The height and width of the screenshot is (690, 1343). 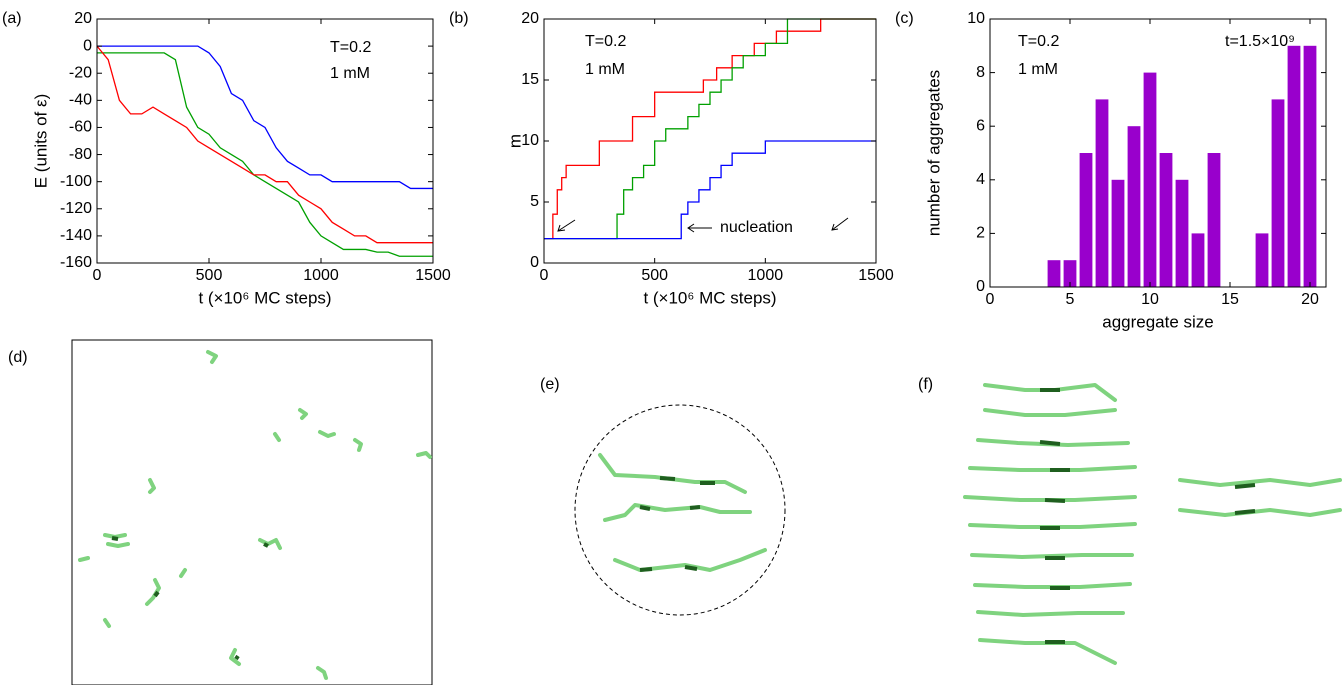 I want to click on y-axis-label: number of aggregates, so click(x=933, y=153).